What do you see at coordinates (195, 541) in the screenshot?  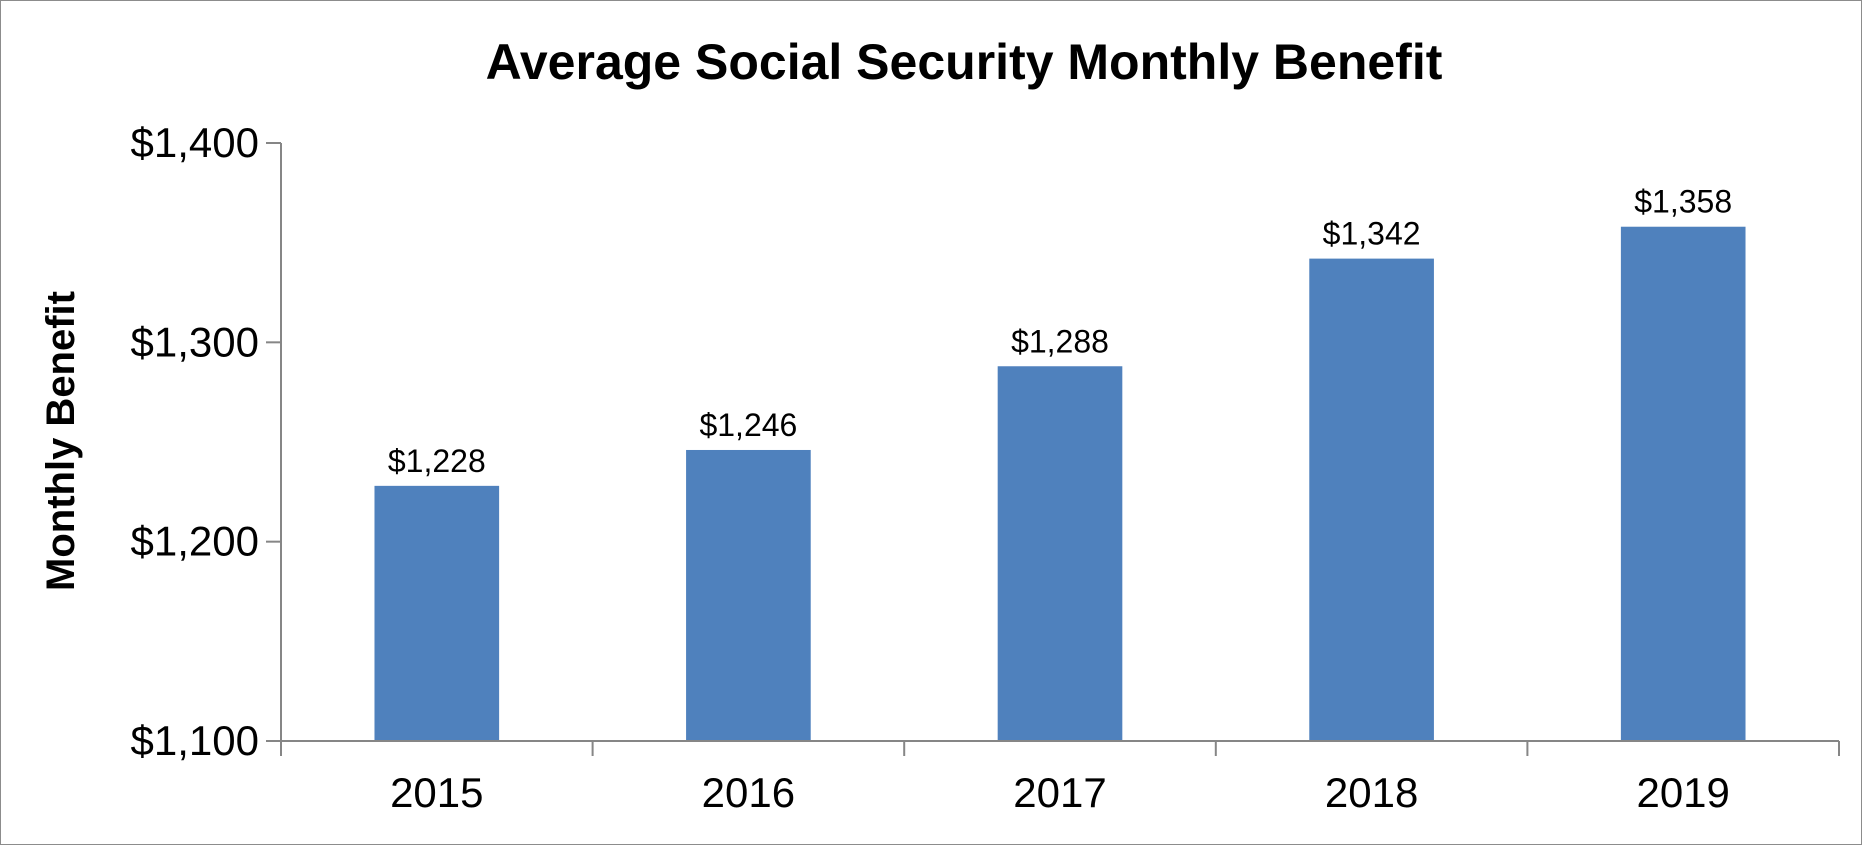 I see `y-tick-label-1200: $1,200` at bounding box center [195, 541].